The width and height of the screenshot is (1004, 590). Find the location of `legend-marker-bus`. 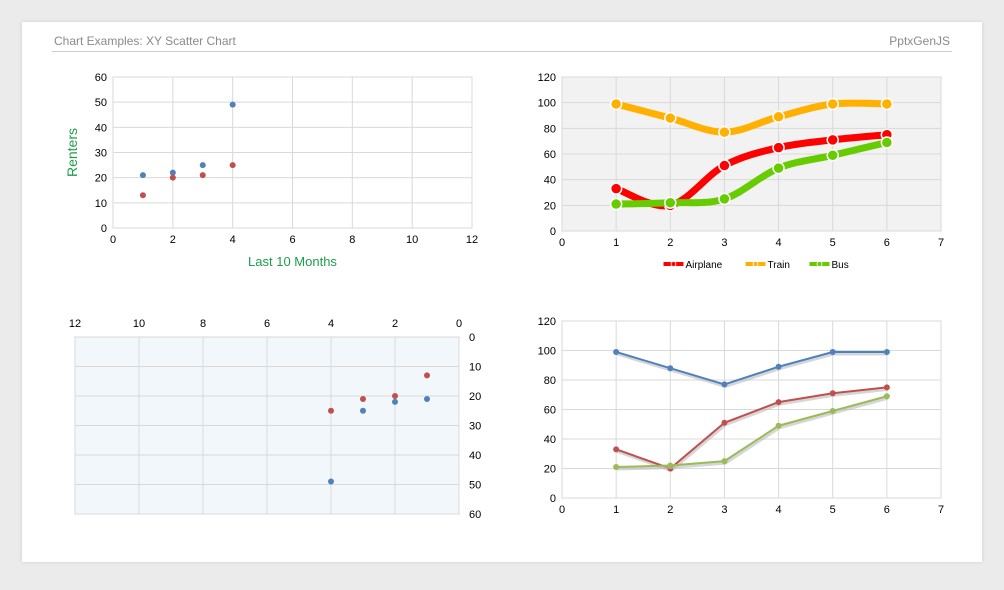

legend-marker-bus is located at coordinates (819, 264).